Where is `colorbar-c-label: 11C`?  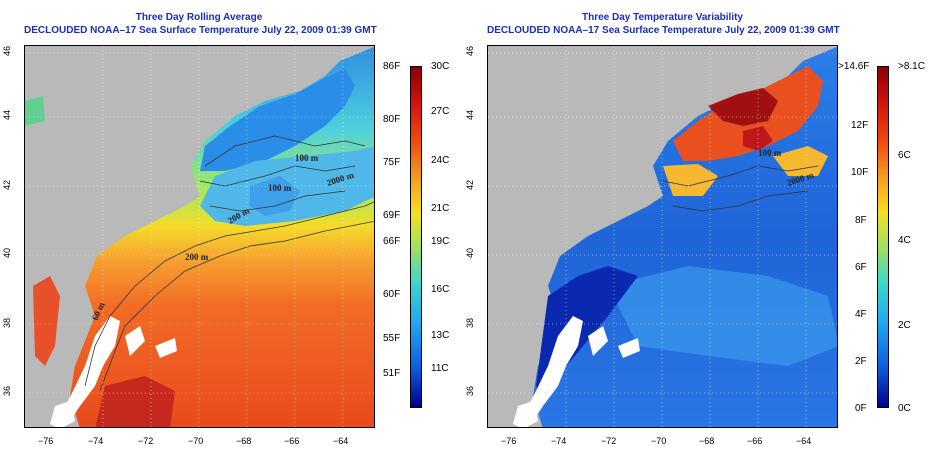
colorbar-c-label: 11C is located at coordinates (440, 368).